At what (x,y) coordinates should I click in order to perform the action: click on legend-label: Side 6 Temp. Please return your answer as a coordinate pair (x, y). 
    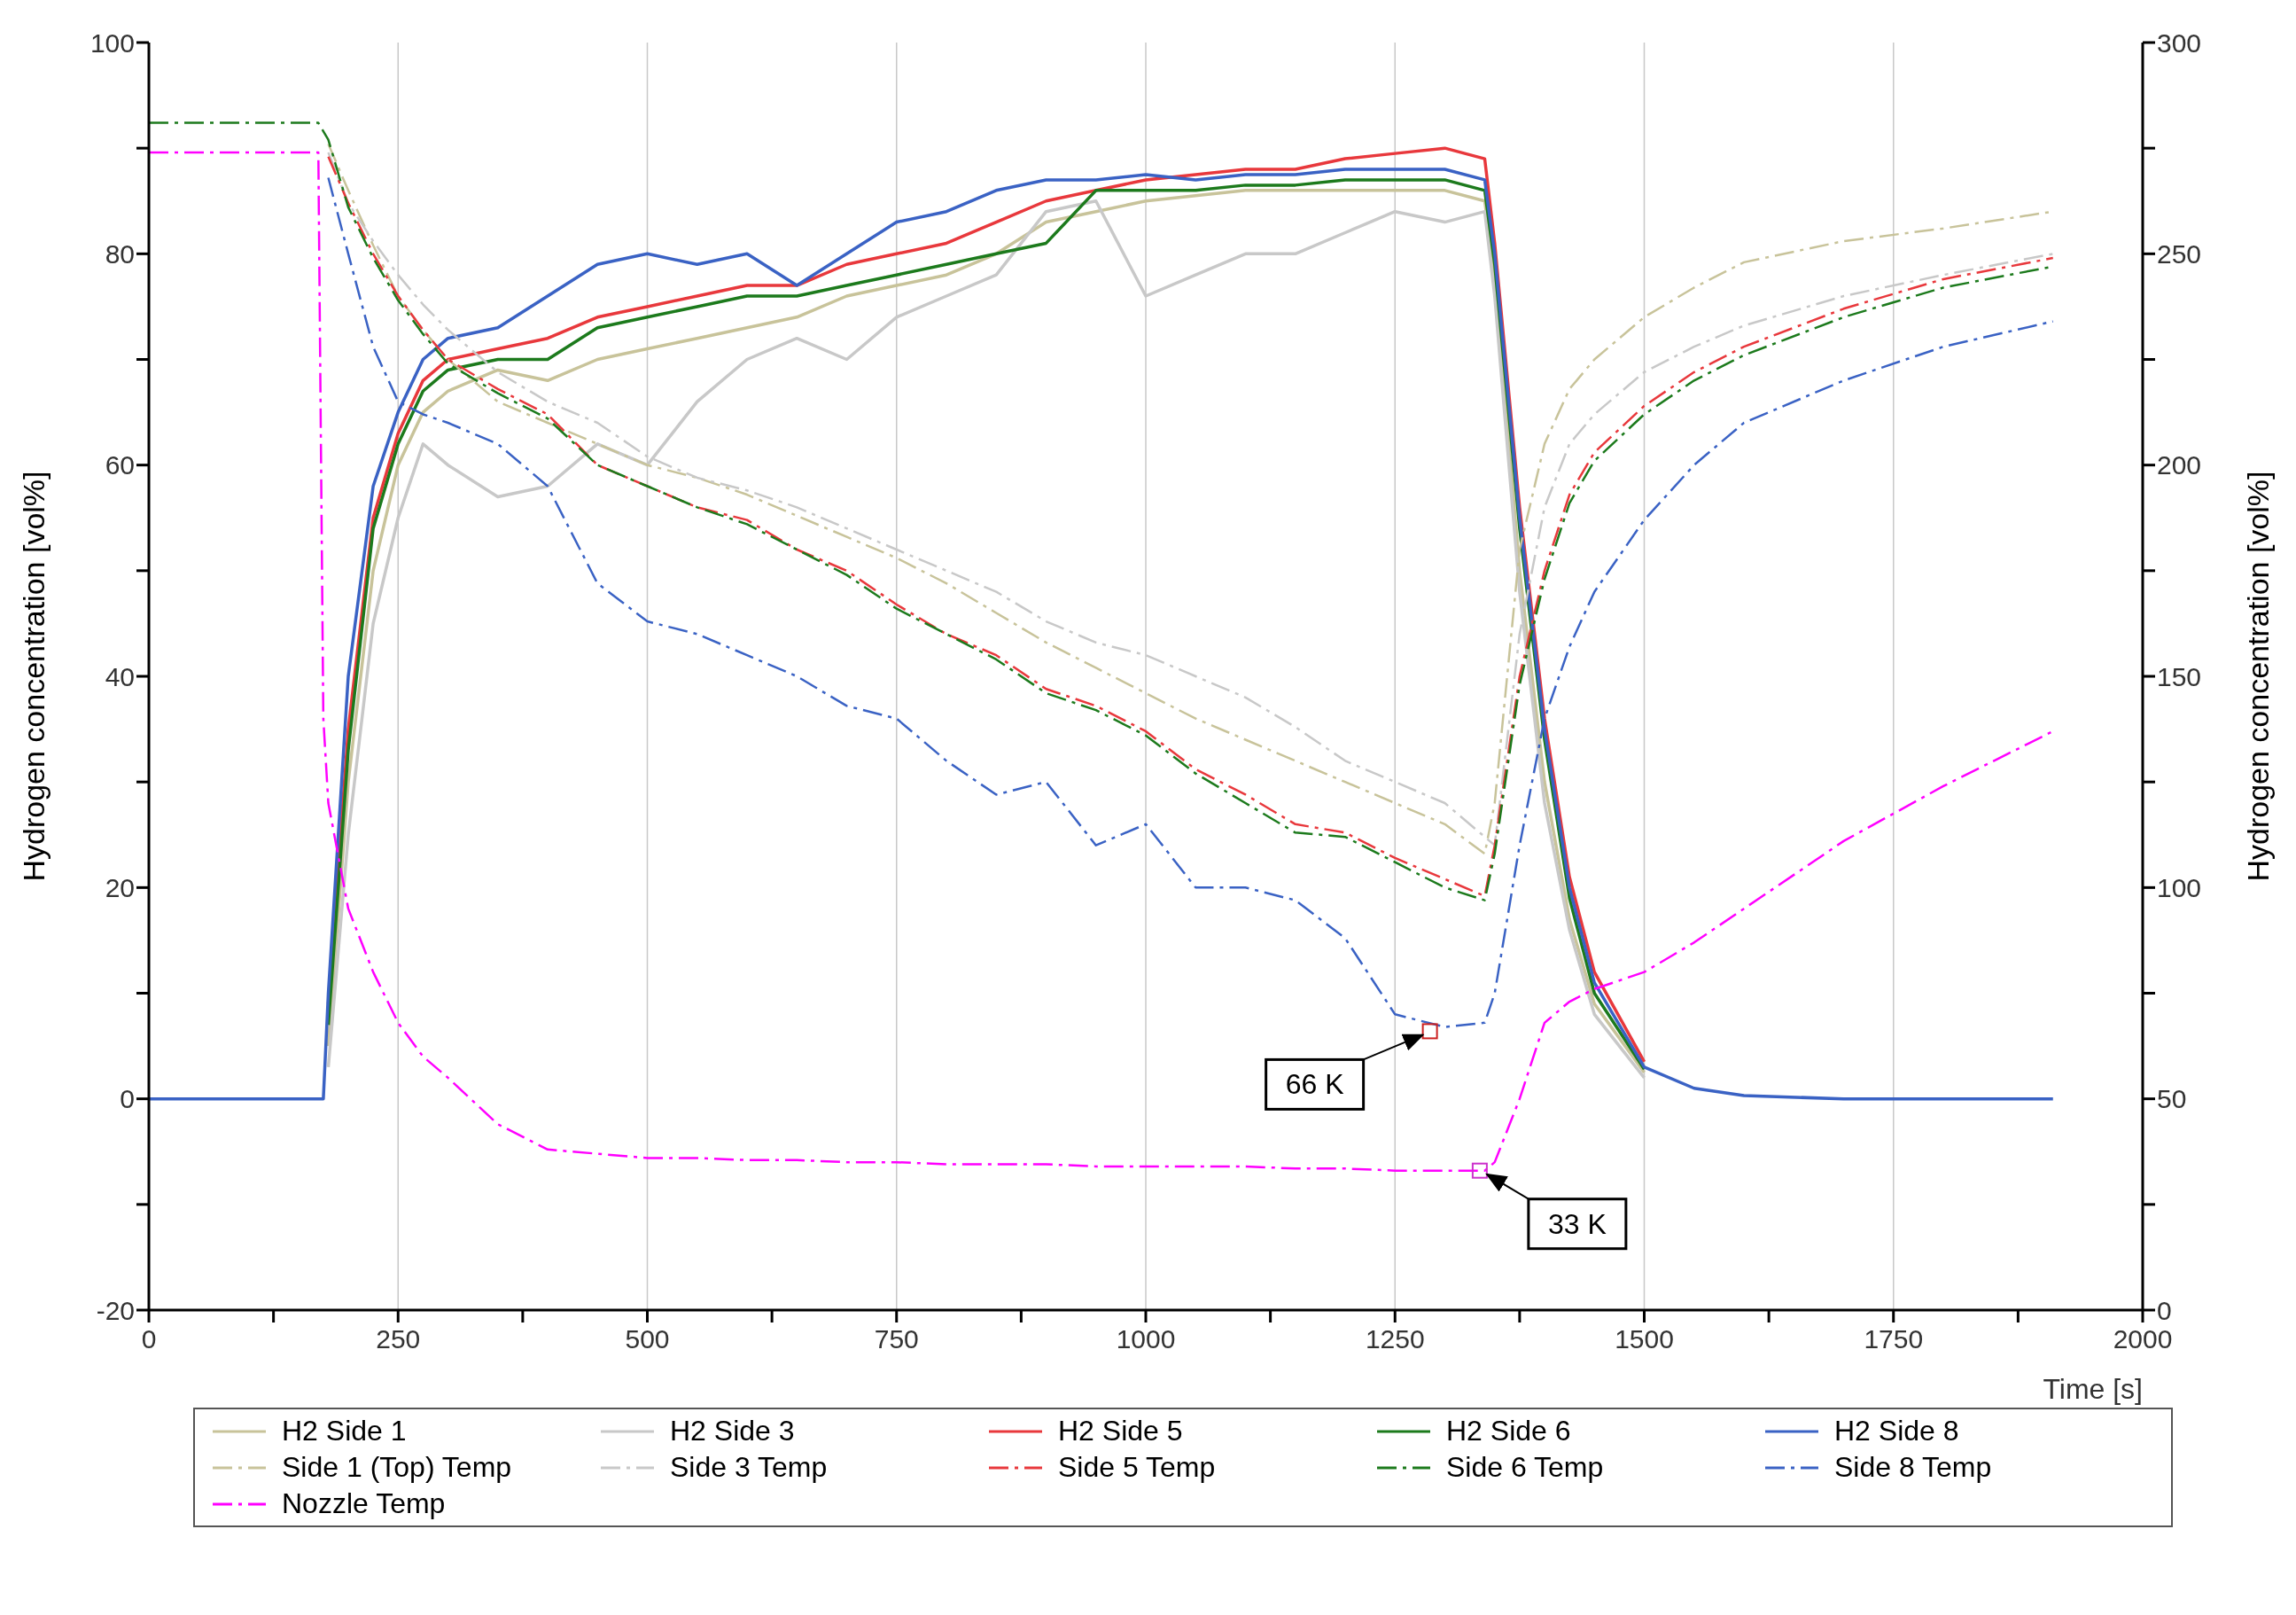
    Looking at the image, I should click on (1525, 1467).